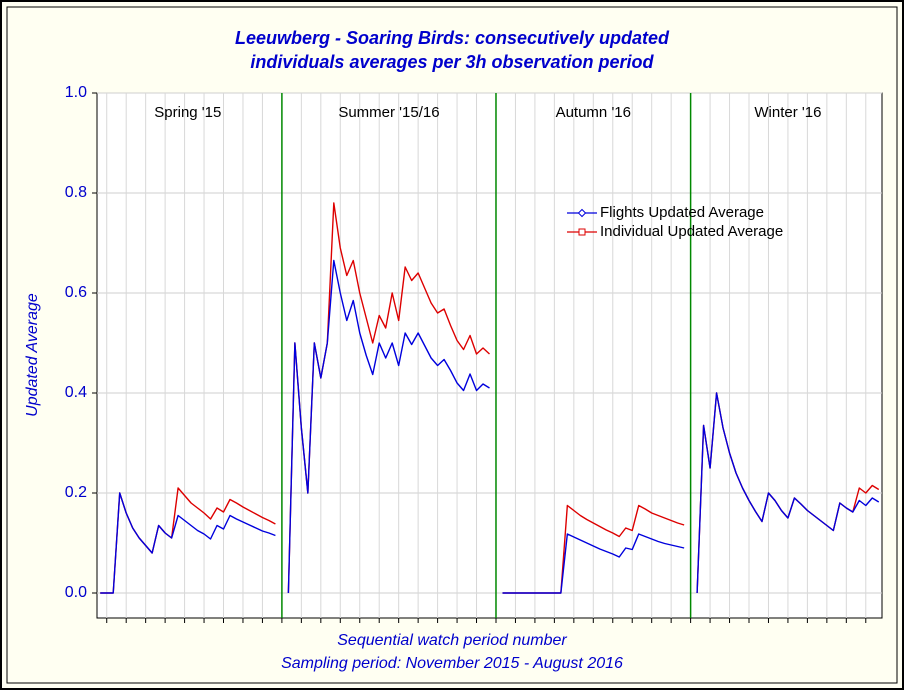  What do you see at coordinates (76, 192) in the screenshot?
I see `y-tick-label: 0.8` at bounding box center [76, 192].